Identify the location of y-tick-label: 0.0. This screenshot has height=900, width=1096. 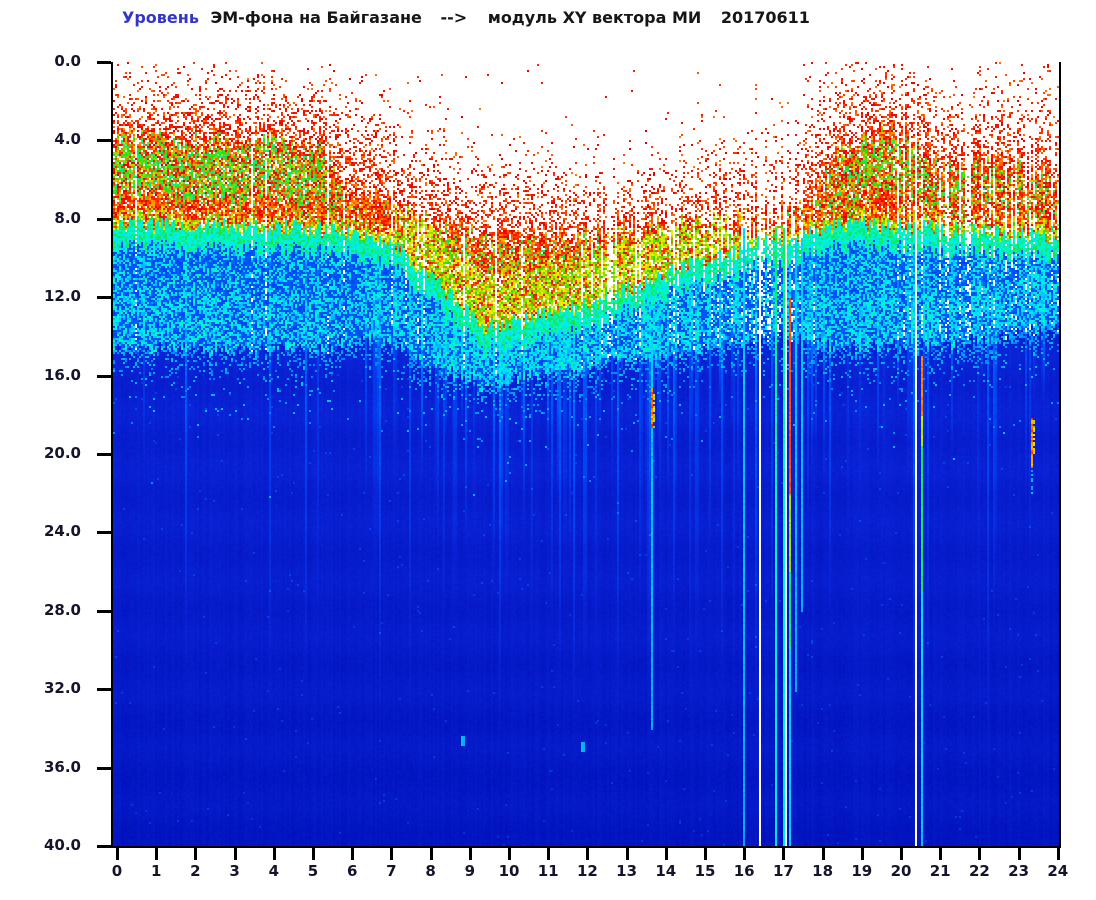
(67, 61).